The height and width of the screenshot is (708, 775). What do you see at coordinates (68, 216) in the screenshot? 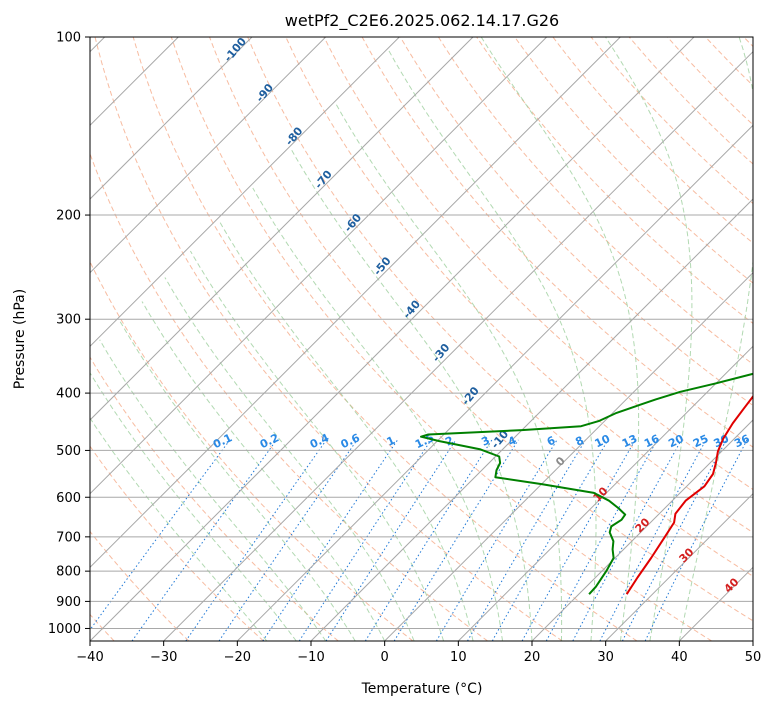
I see `y-tick-label: 200` at bounding box center [68, 216].